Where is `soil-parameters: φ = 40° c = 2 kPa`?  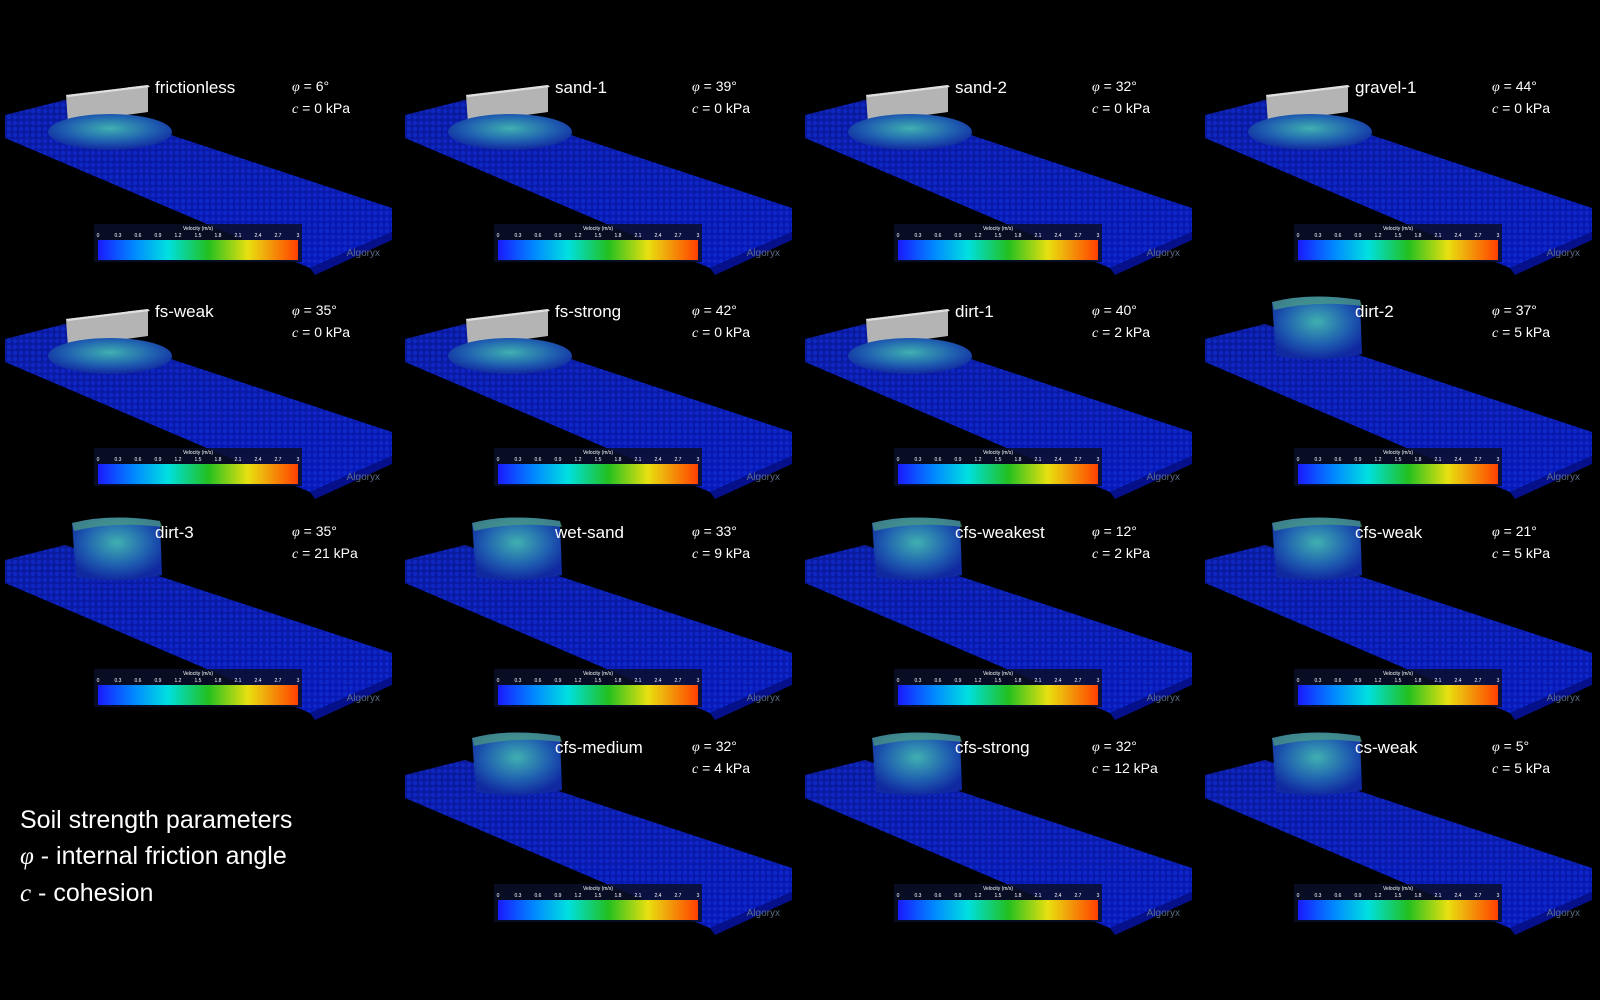
soil-parameters: φ = 40° c = 2 kPa is located at coordinates (1121, 322).